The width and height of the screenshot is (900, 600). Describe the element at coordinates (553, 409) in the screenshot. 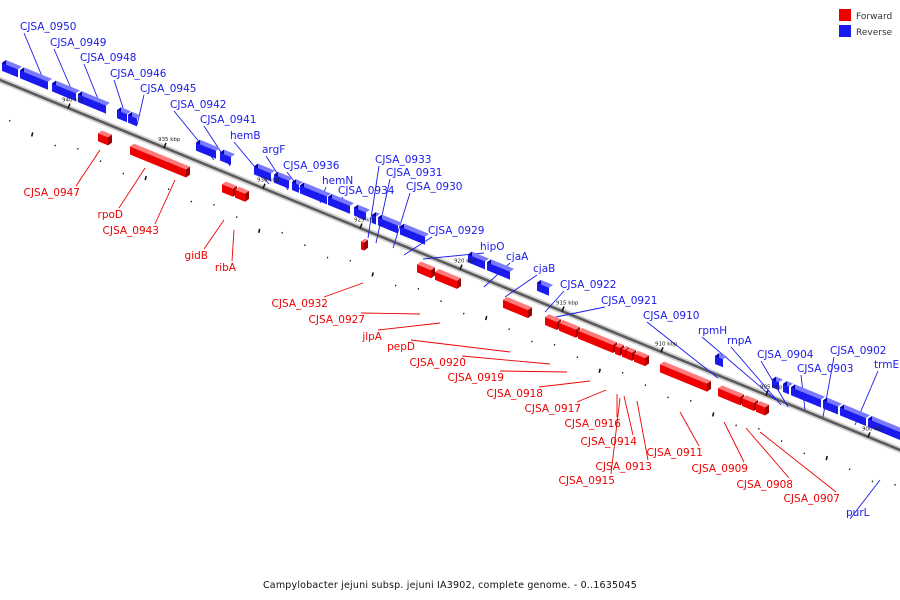

I see `gene-label-cjsa-0917: CJSA_0917` at that location.